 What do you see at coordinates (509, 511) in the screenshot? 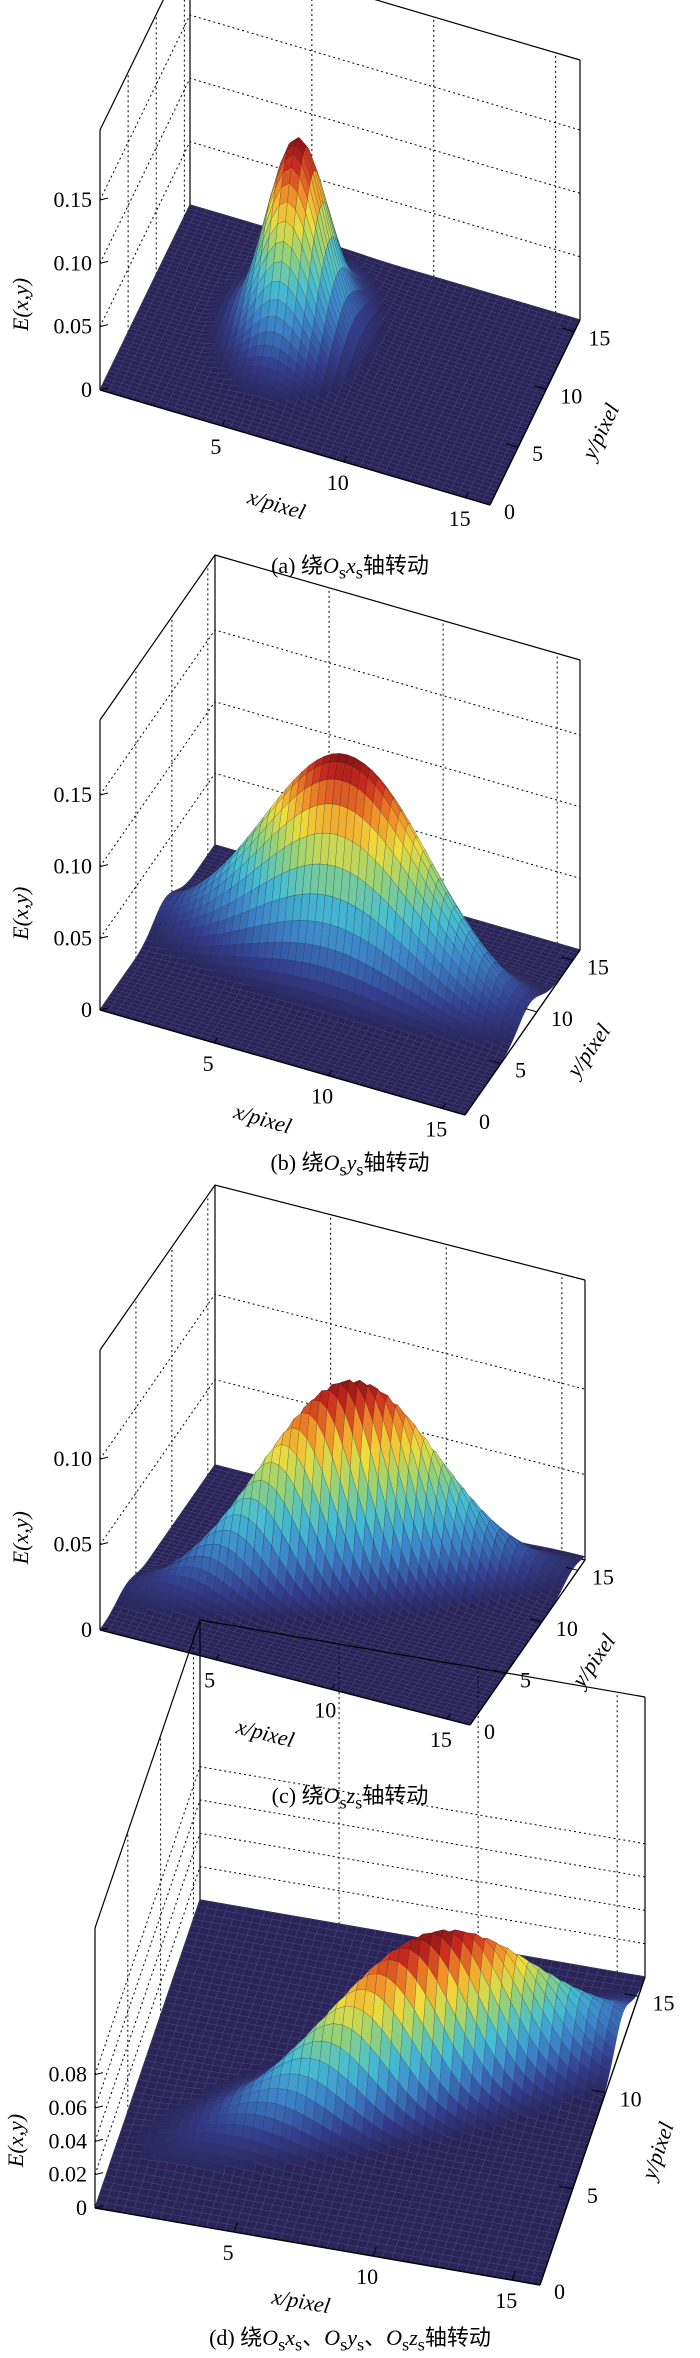
I see `y-tick-label: 0` at bounding box center [509, 511].